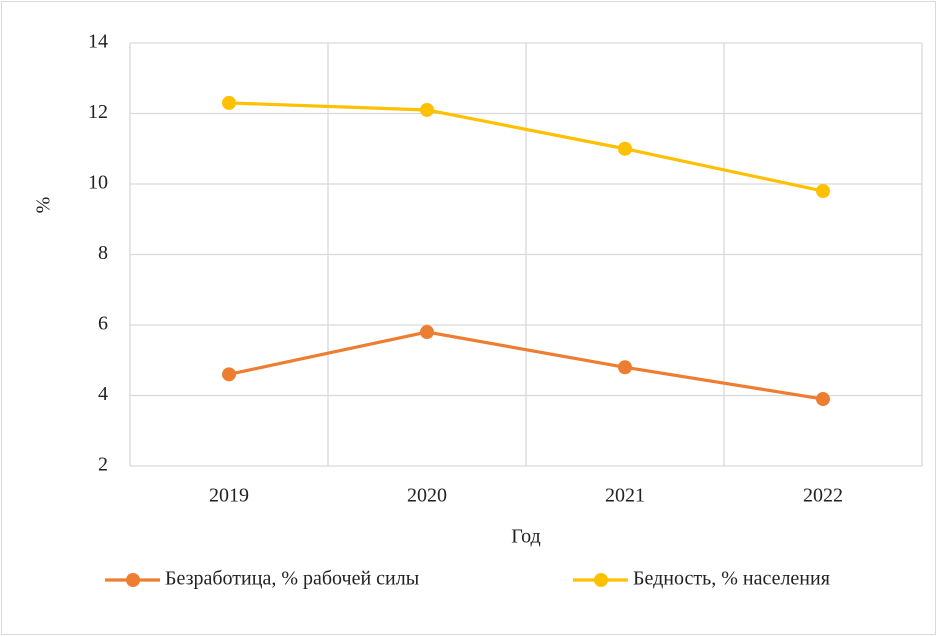 The width and height of the screenshot is (938, 637). Describe the element at coordinates (44, 205) in the screenshot. I see `y-axis-label: %` at that location.